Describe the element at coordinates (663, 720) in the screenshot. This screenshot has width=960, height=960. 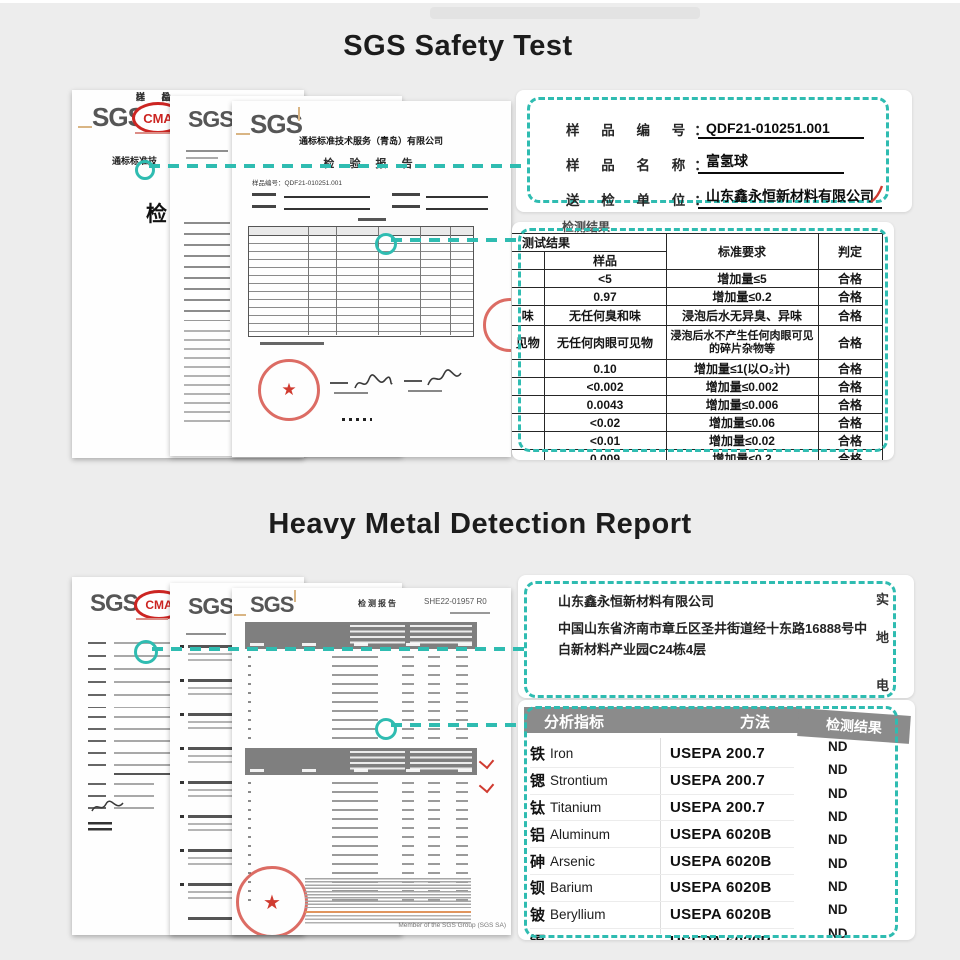
I see `metals-header-band: 分析指标 方法` at that location.